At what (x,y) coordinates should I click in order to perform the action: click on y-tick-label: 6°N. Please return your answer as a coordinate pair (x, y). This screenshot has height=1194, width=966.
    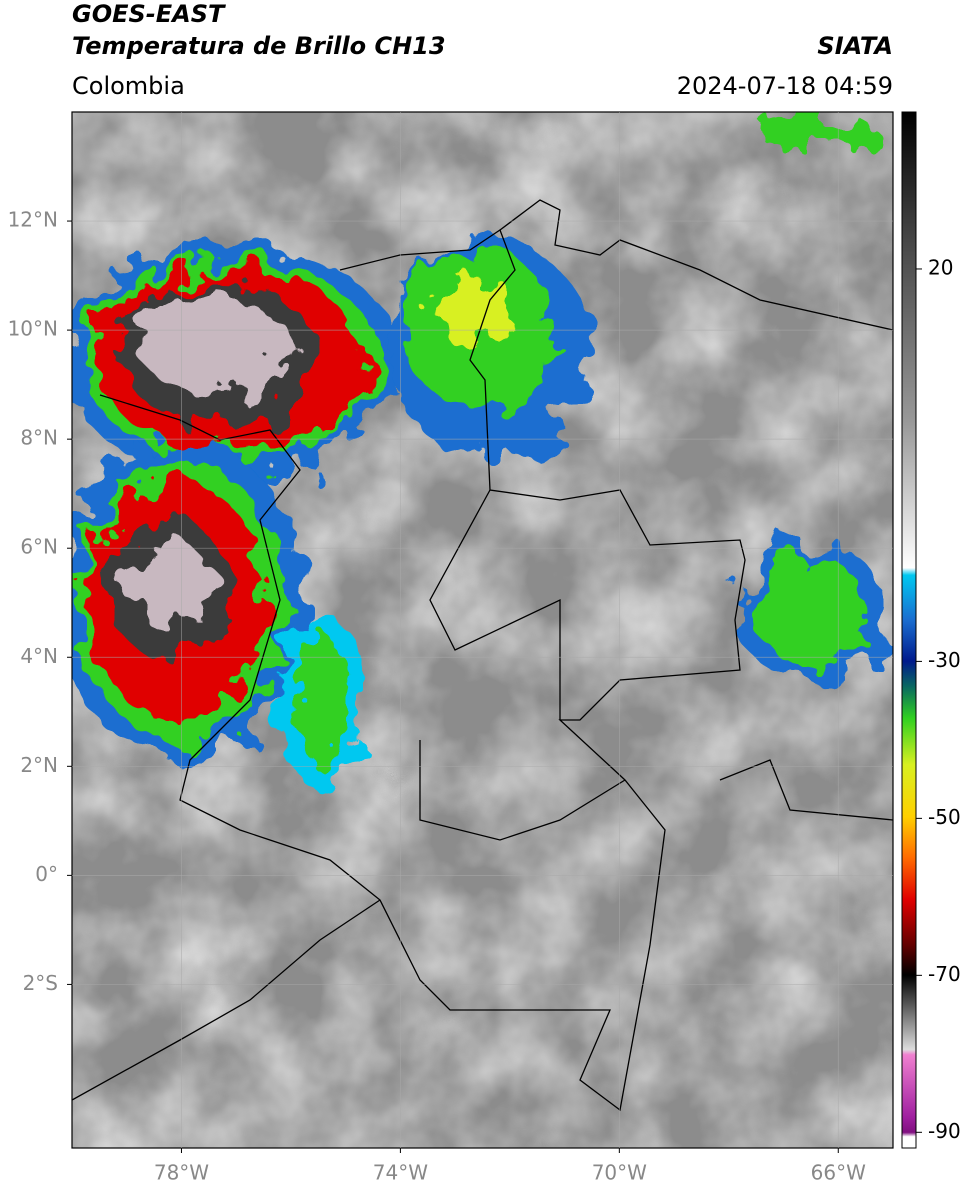
    Looking at the image, I should click on (39, 547).